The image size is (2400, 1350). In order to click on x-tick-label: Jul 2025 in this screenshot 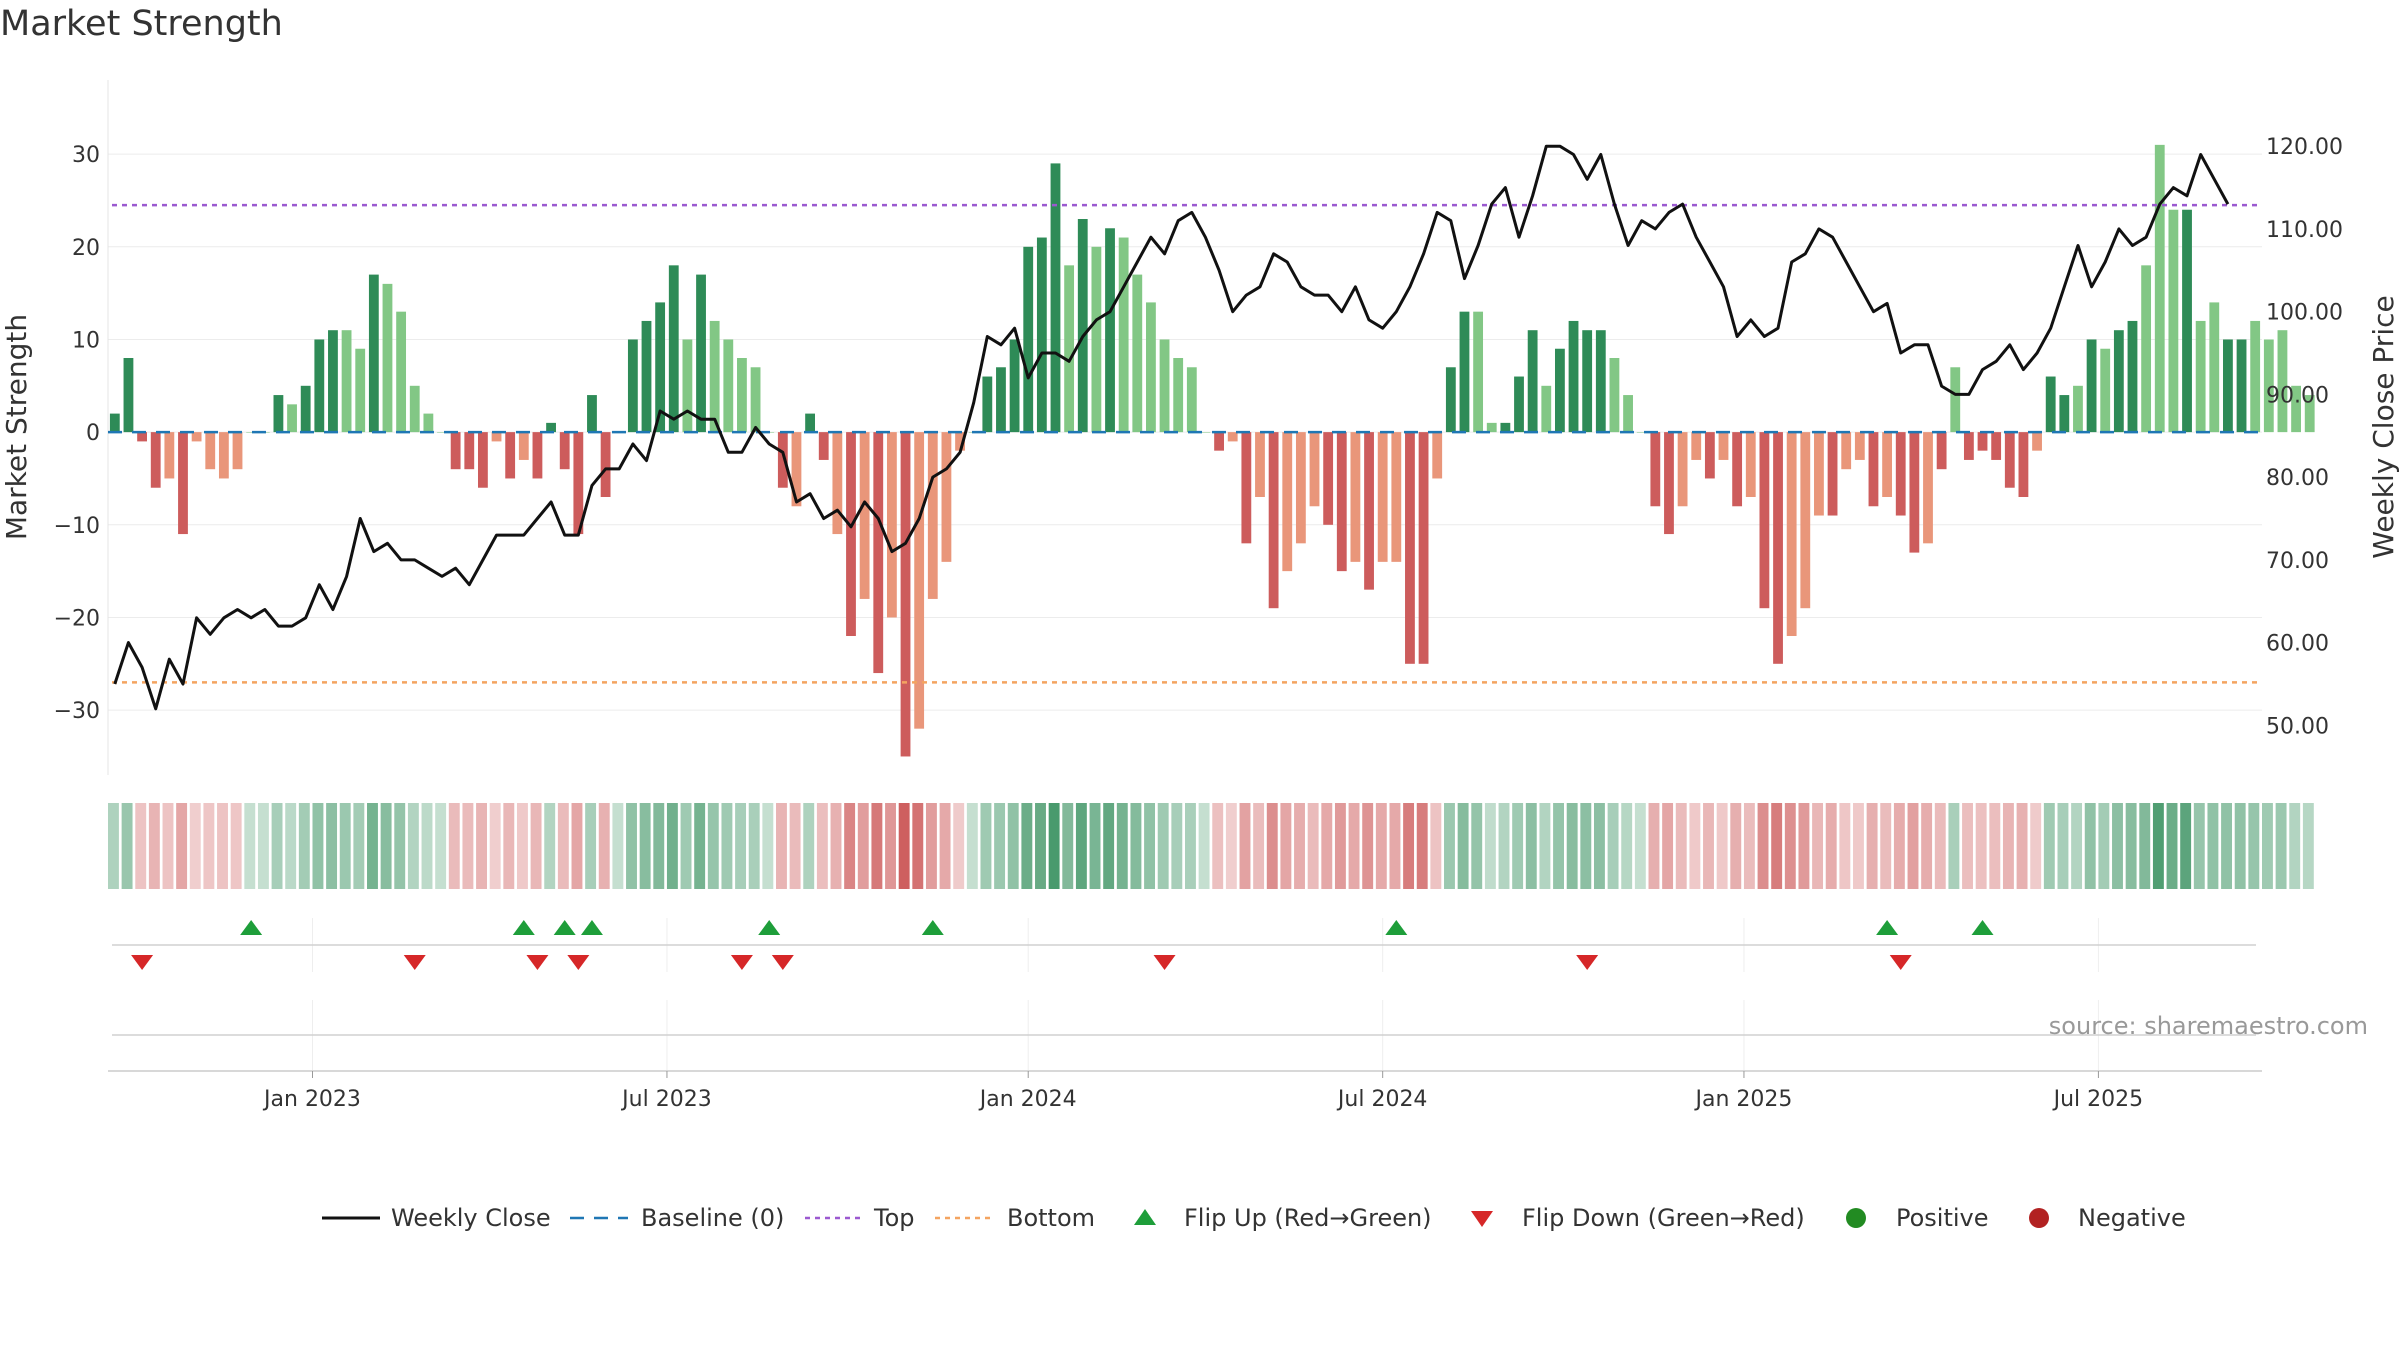, I will do `click(2098, 1099)`.